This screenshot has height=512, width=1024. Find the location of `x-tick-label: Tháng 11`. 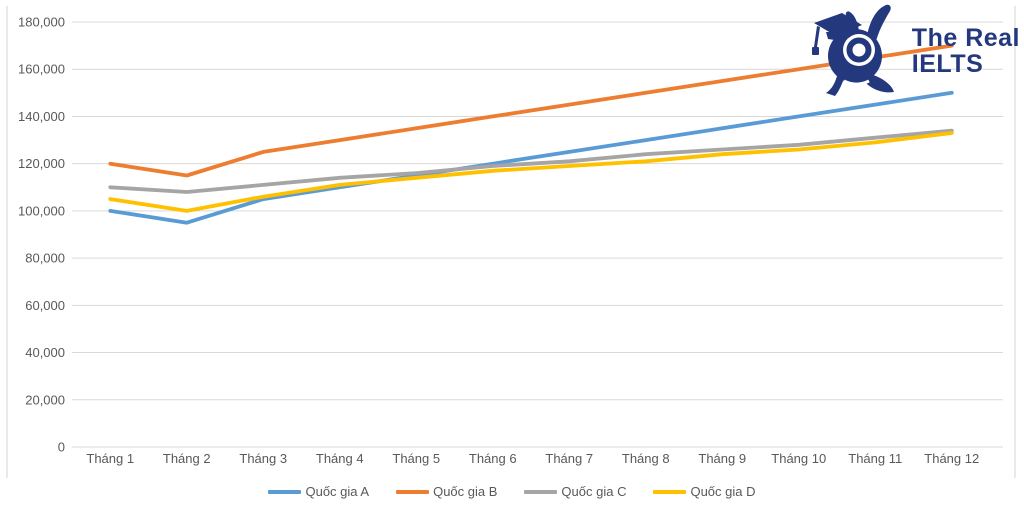

x-tick-label: Tháng 11 is located at coordinates (875, 458).